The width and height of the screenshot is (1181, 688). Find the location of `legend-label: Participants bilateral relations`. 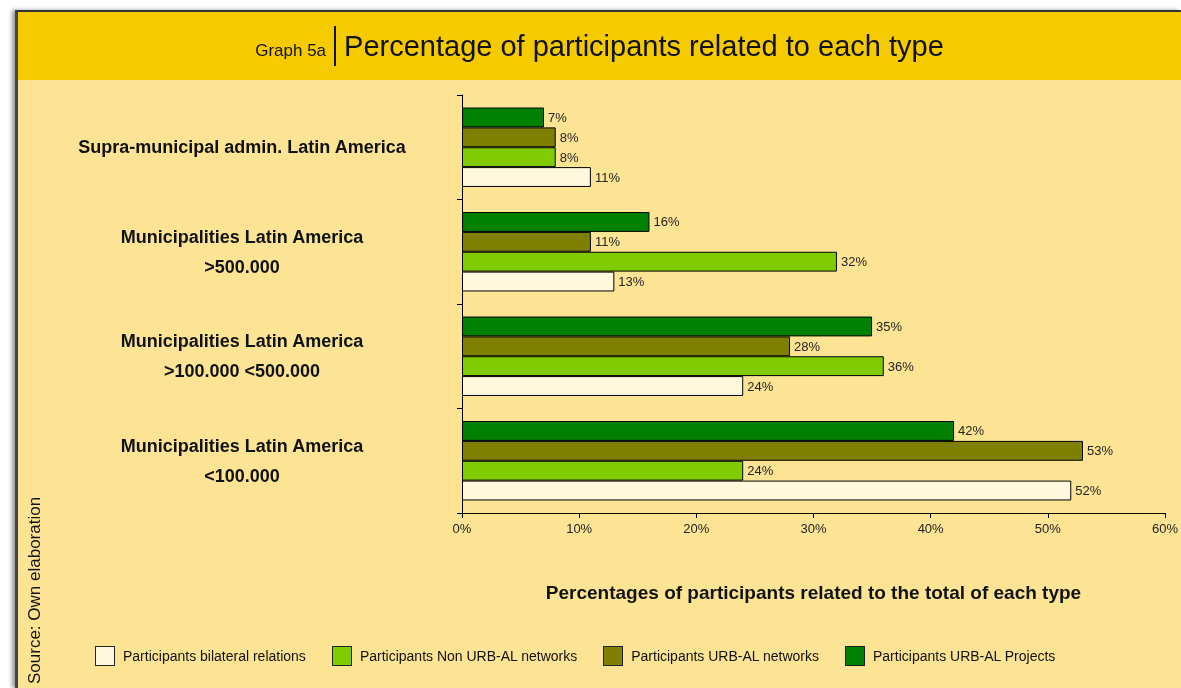

legend-label: Participants bilateral relations is located at coordinates (214, 656).